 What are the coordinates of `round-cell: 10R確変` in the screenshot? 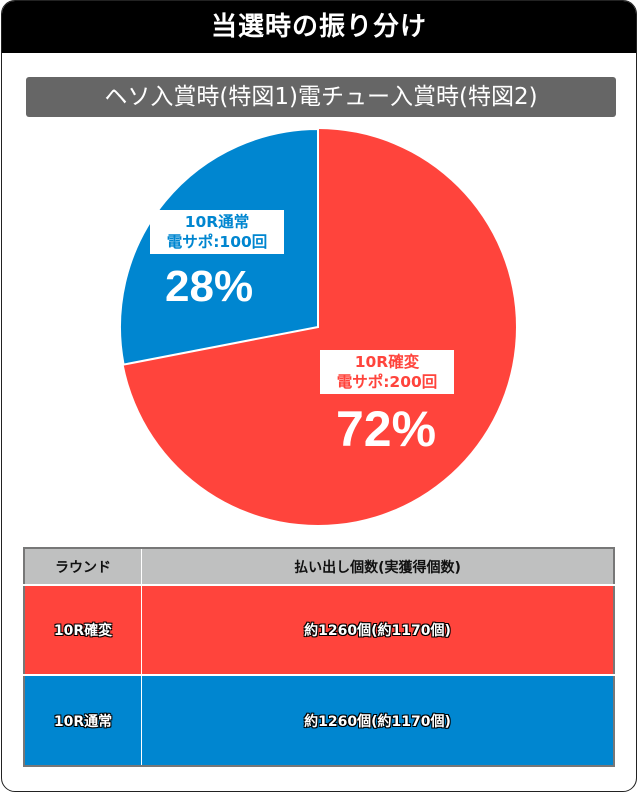 It's located at (83, 630).